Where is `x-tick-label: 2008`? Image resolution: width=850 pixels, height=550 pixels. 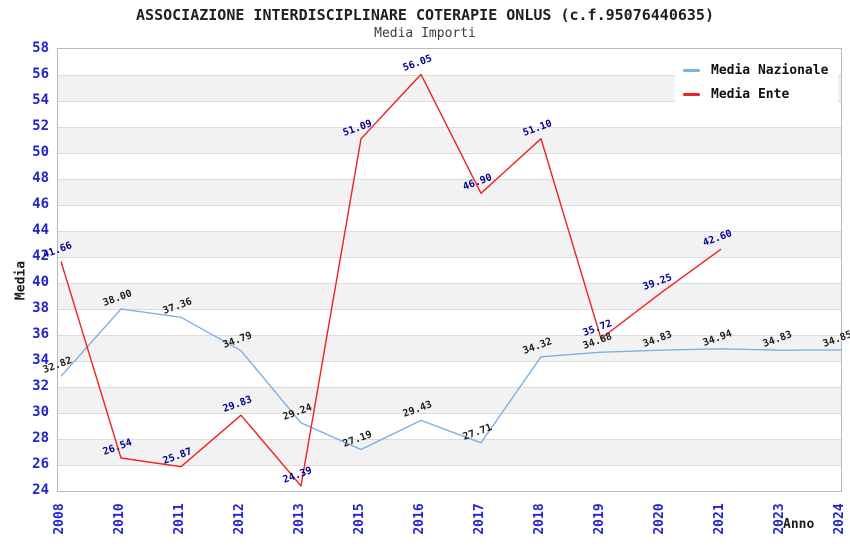
x-tick-label: 2008 is located at coordinates (59, 519).